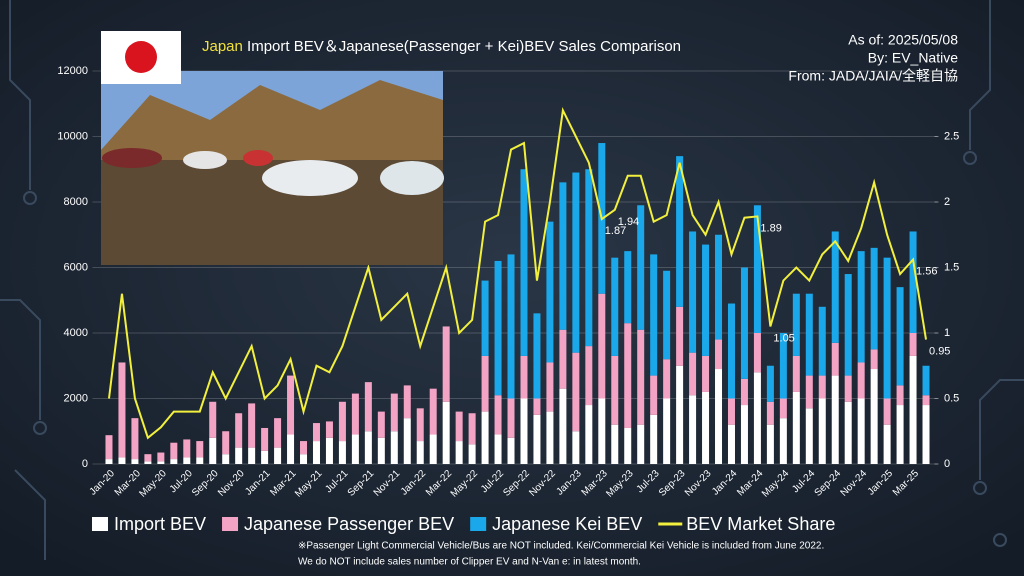 The image size is (1024, 576). Describe the element at coordinates (947, 464) in the screenshot. I see `y2-tick-label: 0` at that location.